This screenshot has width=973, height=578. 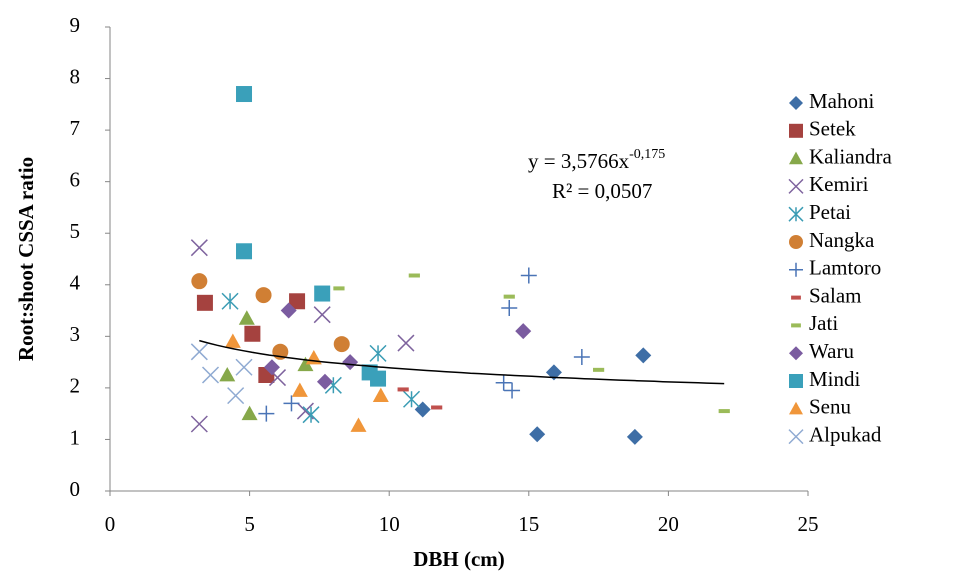 What do you see at coordinates (75, 437) in the screenshot?
I see `y-tick-label: 1` at bounding box center [75, 437].